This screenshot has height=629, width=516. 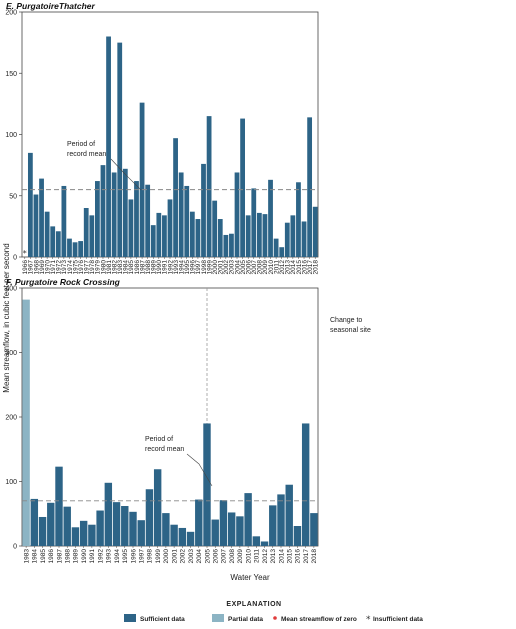 I want to click on panel-f-mean-label-line2: record mean, so click(x=164, y=449).